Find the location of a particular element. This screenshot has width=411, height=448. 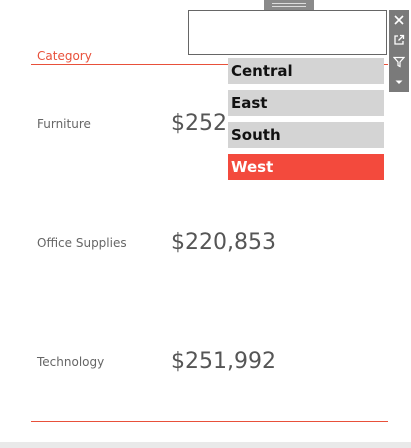

row-value-technology: $251,992 is located at coordinates (223, 361).